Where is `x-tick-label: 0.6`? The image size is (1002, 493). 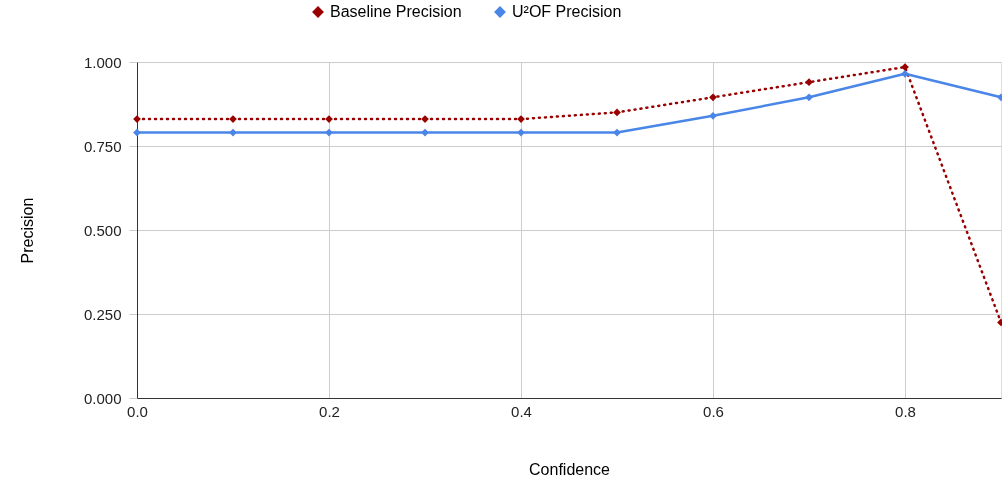 x-tick-label: 0.6 is located at coordinates (713, 411).